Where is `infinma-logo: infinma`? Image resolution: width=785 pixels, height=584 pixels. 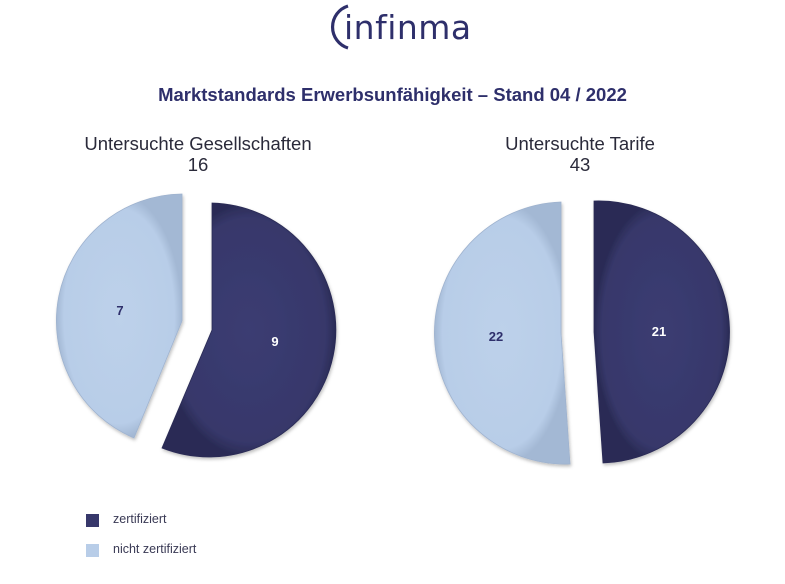
infinma-logo: infinma is located at coordinates (398, 27).